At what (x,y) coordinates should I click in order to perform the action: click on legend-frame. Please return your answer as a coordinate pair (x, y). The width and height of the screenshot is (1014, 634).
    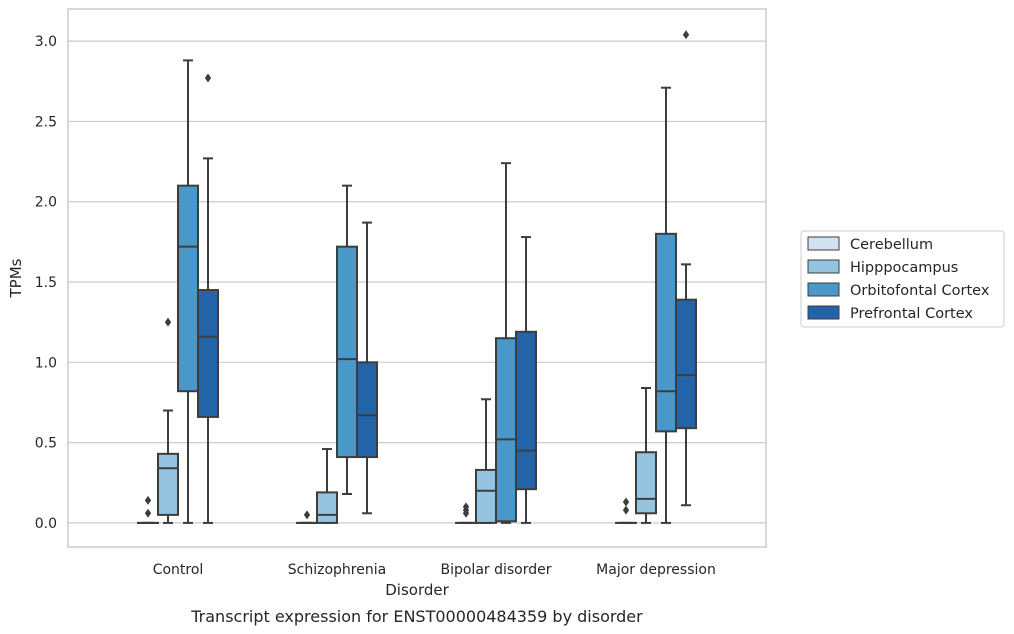
    Looking at the image, I should click on (902, 279).